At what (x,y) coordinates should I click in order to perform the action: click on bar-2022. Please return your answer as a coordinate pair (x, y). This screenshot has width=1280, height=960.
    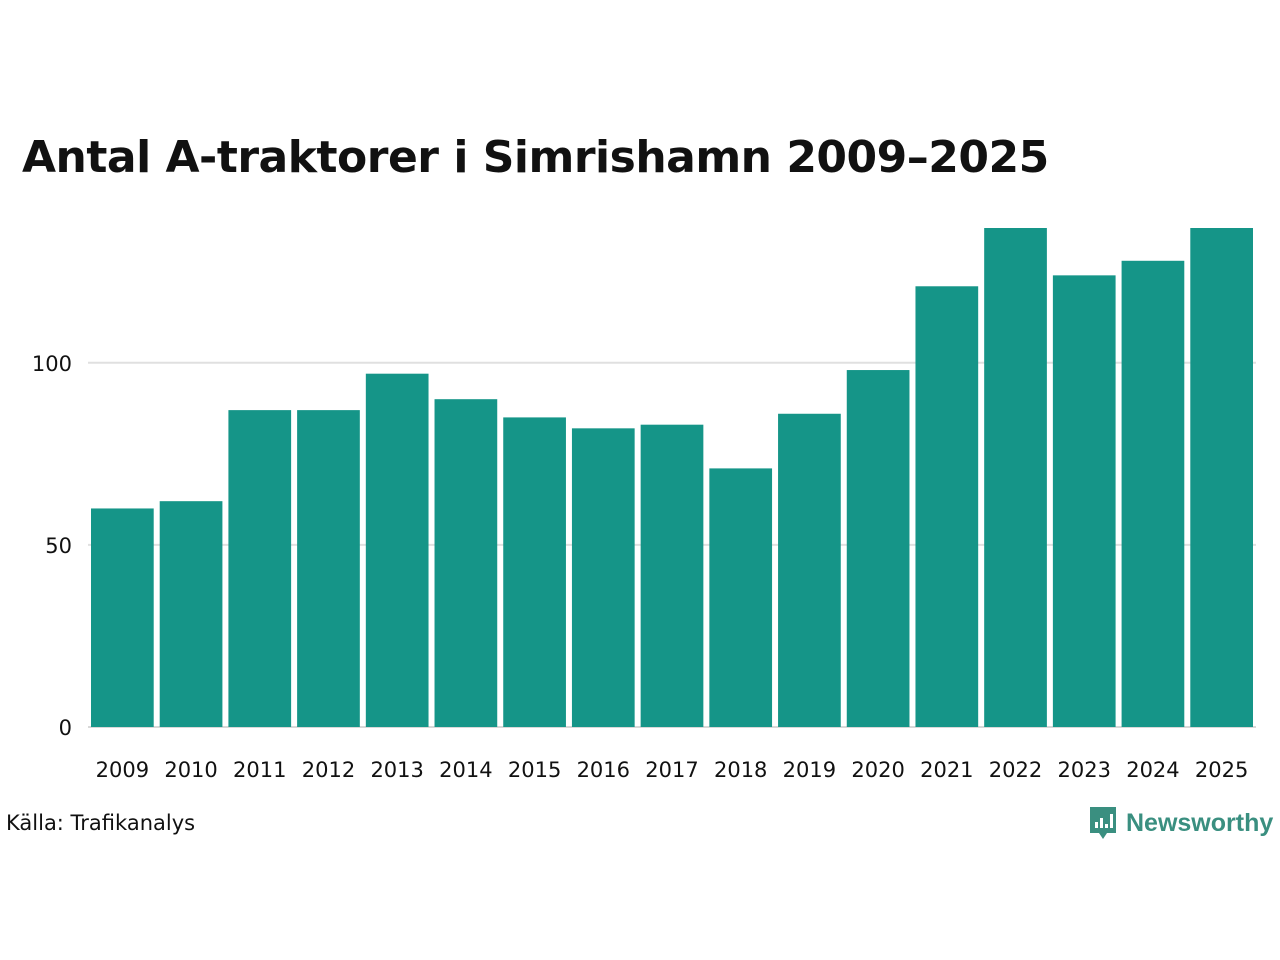
    Looking at the image, I should click on (1015, 477).